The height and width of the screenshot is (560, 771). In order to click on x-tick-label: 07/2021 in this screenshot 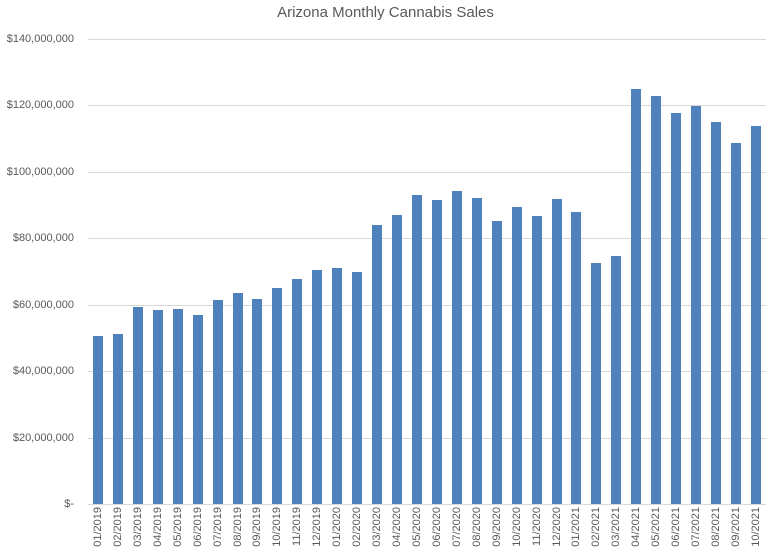, I will do `click(696, 527)`.